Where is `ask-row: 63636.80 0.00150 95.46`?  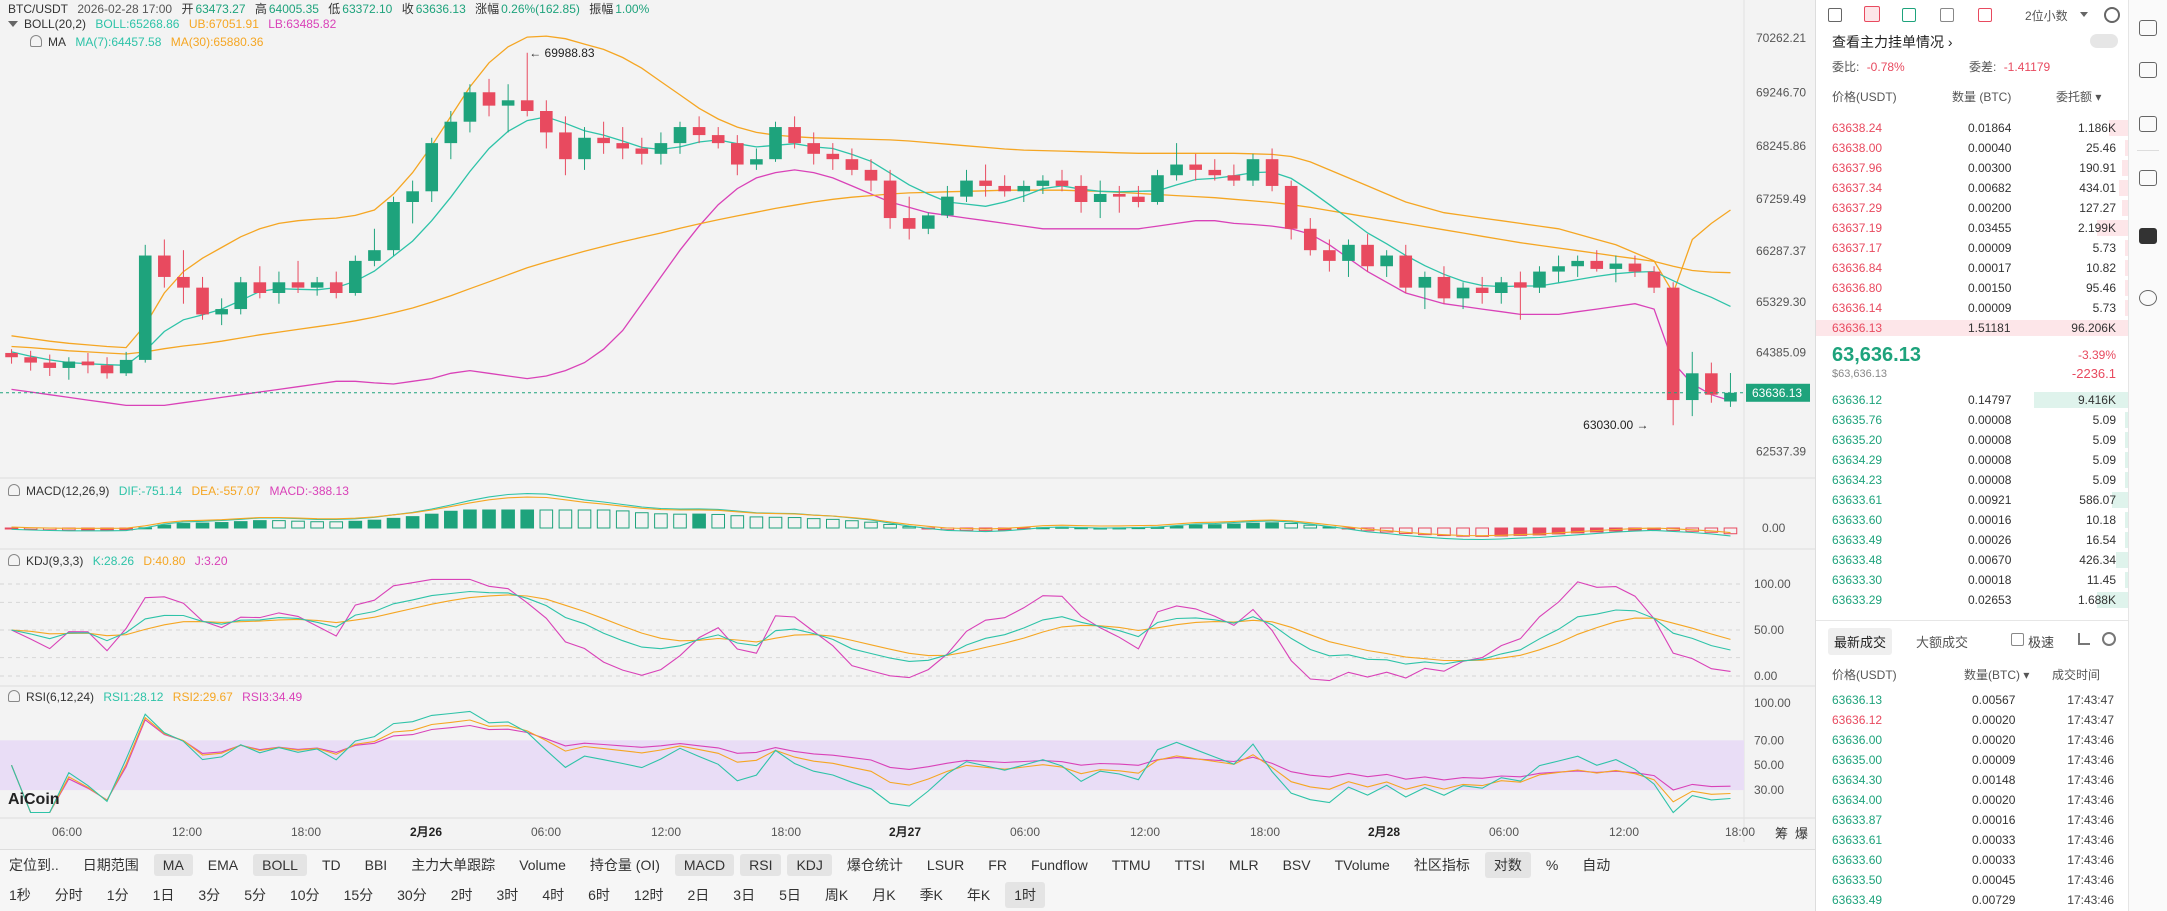 ask-row: 63636.80 0.00150 95.46 is located at coordinates (1972, 288).